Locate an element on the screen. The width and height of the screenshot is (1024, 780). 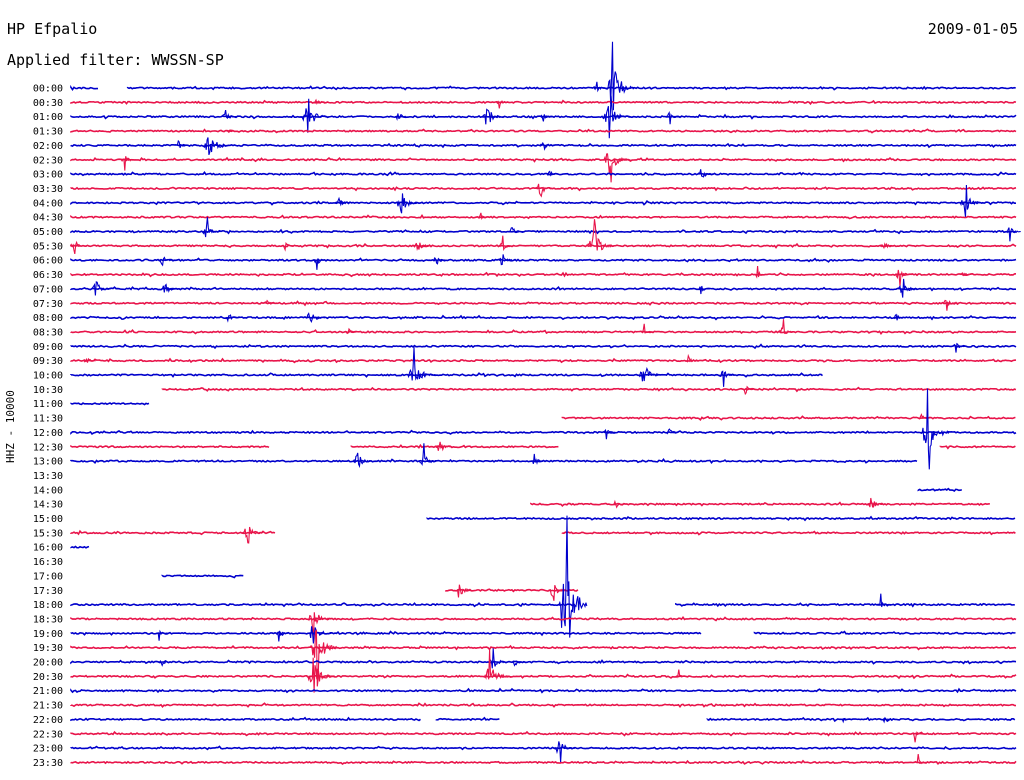
time-label: 22:00 is located at coordinates (48, 720).